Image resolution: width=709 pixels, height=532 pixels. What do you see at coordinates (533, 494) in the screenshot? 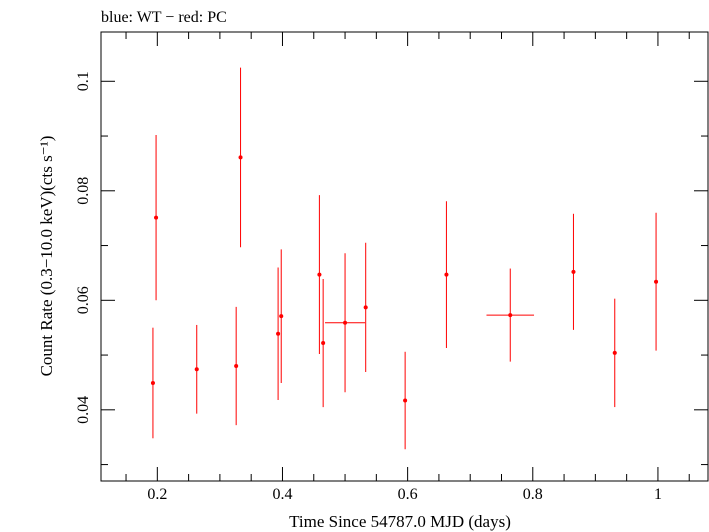
I see `x-tick-label: 0.8` at bounding box center [533, 494].